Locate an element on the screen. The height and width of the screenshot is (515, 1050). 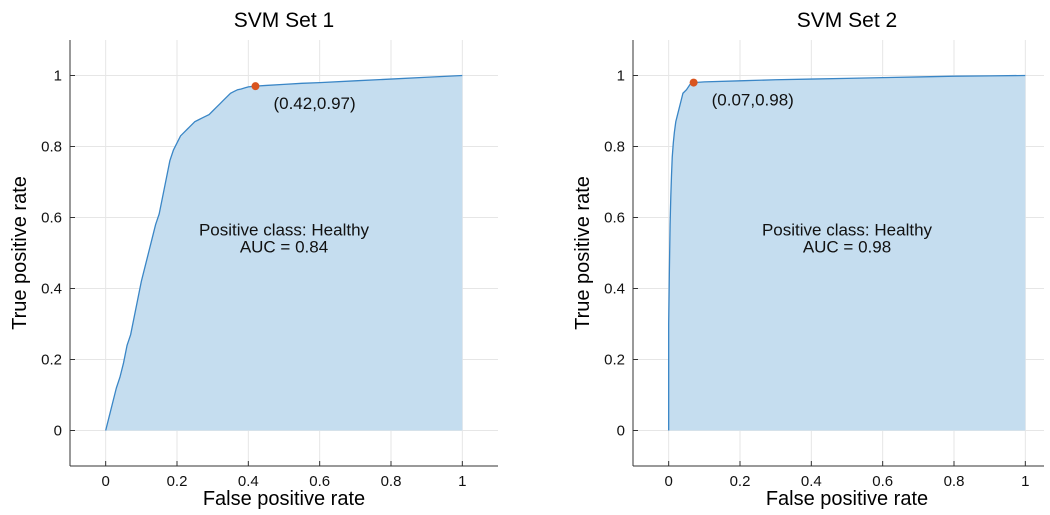
chart-title: SVM Set 2 is located at coordinates (847, 20).